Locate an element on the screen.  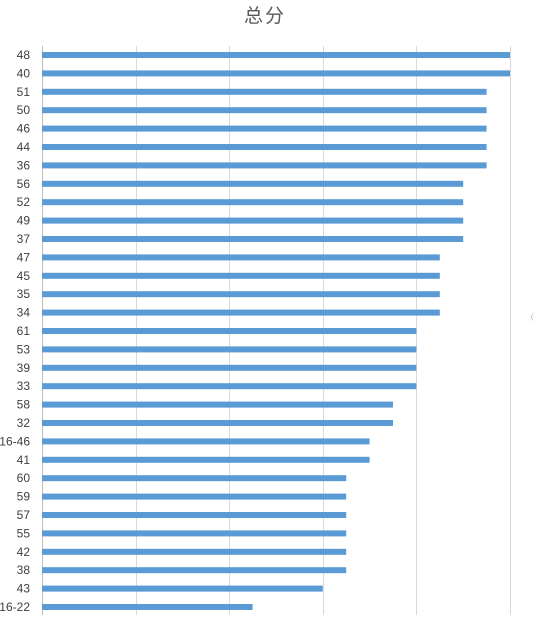
category-label: 58 is located at coordinates (24, 405).